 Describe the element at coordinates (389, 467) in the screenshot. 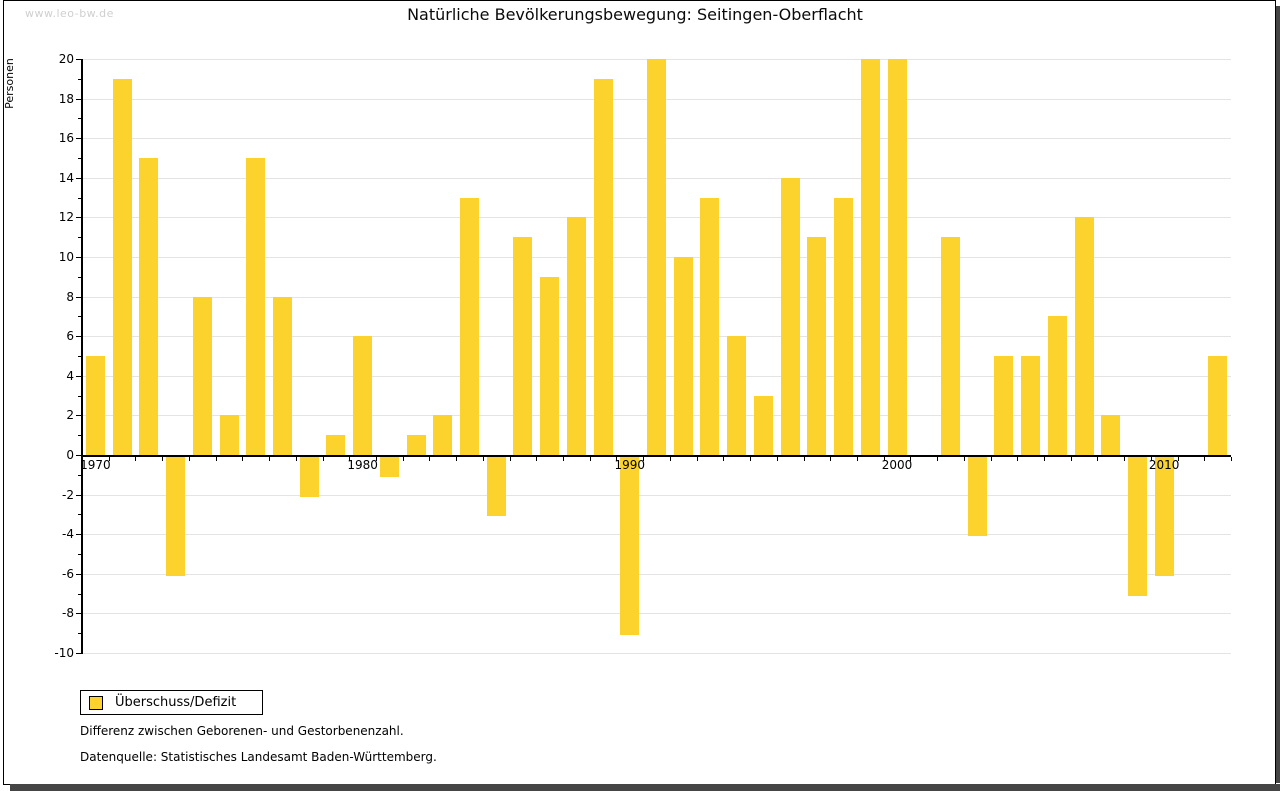

I see `bar-1981` at that location.